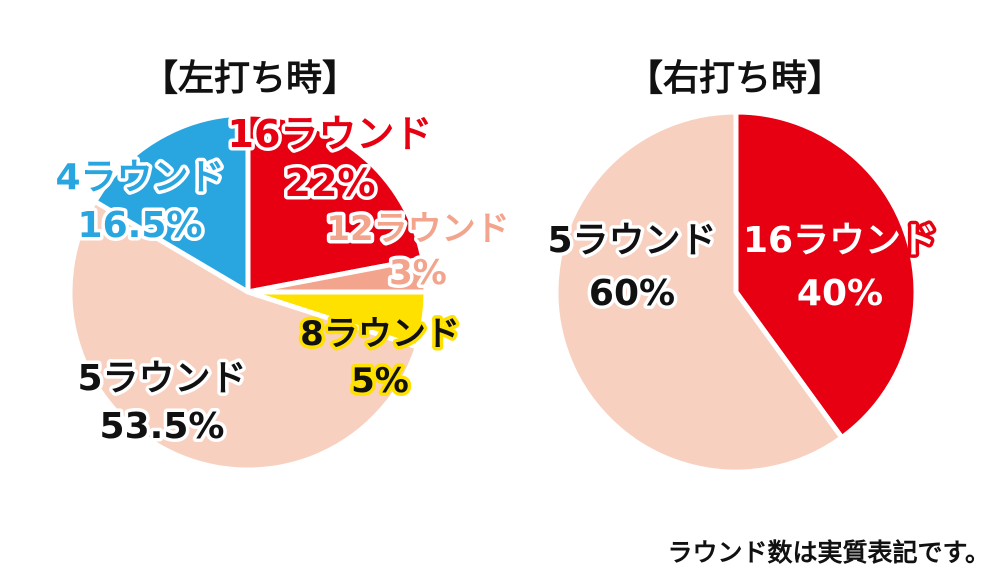 This screenshot has width=1000, height=577. What do you see at coordinates (828, 552) in the screenshot?
I see `footnote: ラウンド数は実質表記です。` at bounding box center [828, 552].